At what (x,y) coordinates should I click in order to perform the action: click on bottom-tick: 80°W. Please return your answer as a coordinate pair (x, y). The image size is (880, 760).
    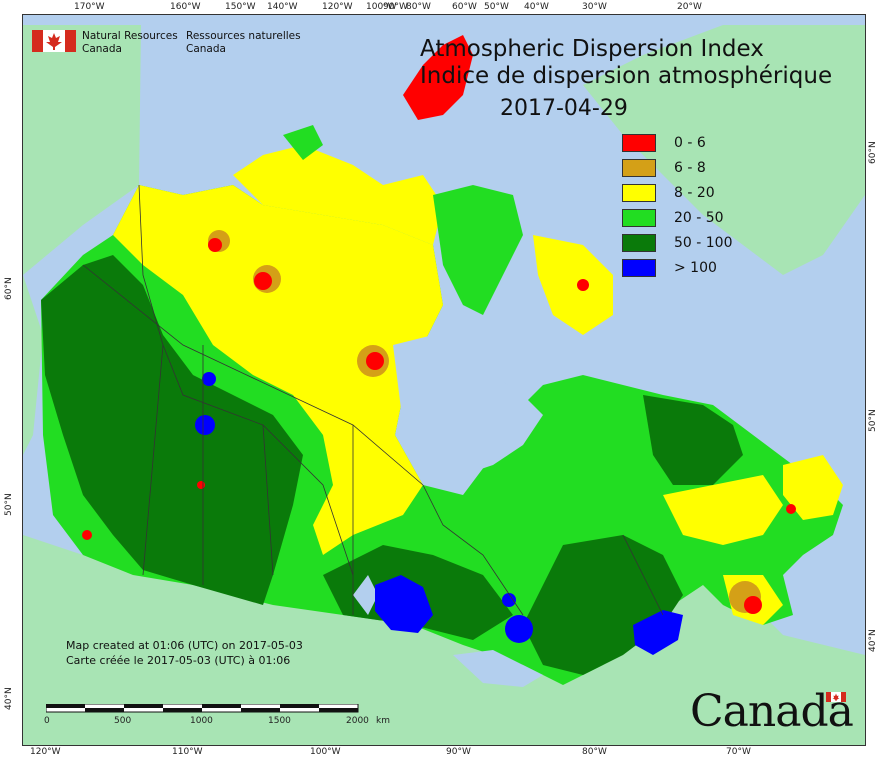
    Looking at the image, I should click on (594, 752).